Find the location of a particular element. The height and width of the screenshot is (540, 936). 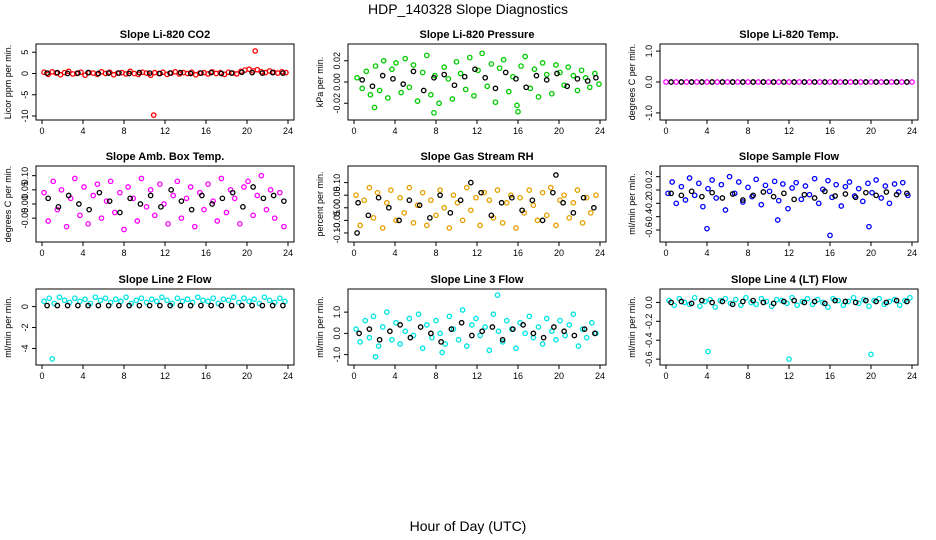

panel-title: Slope Li-820 Pressure is located at coordinates (477, 35).